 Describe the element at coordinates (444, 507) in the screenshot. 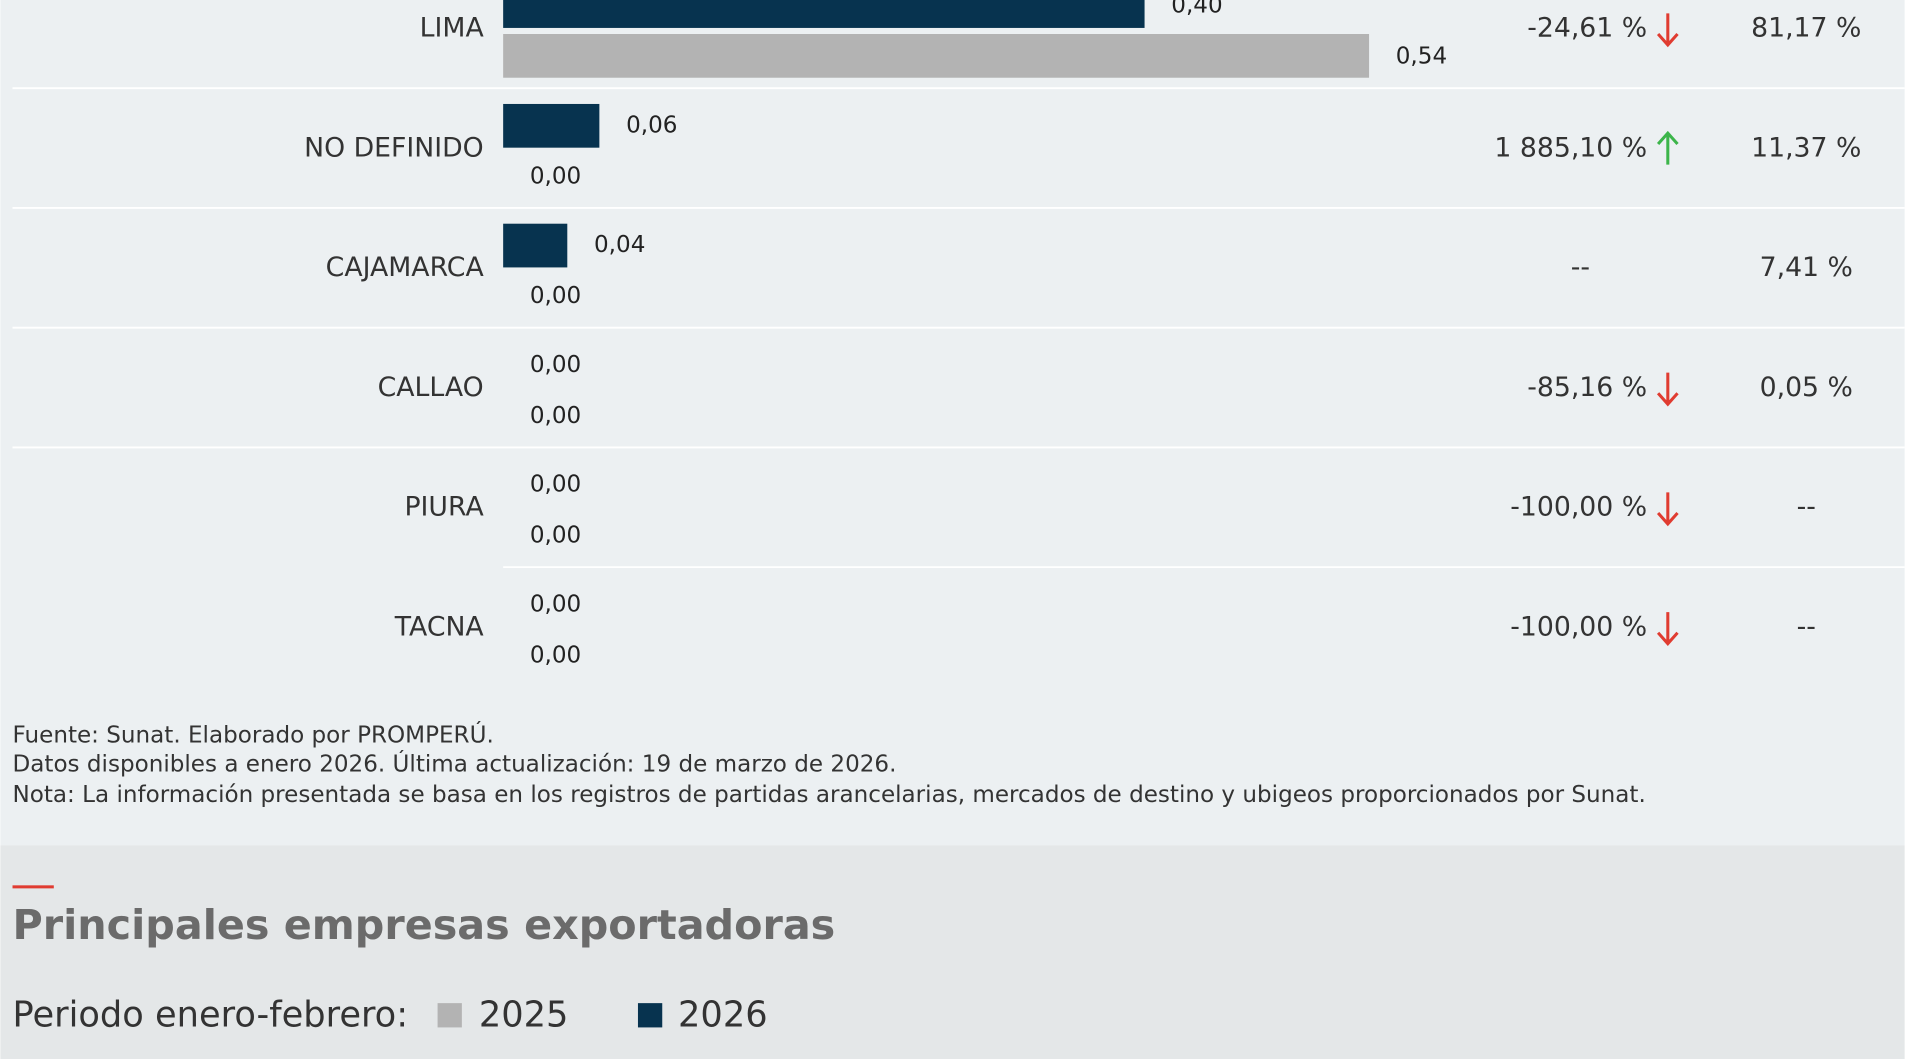

I see `region-label: PIURA` at that location.